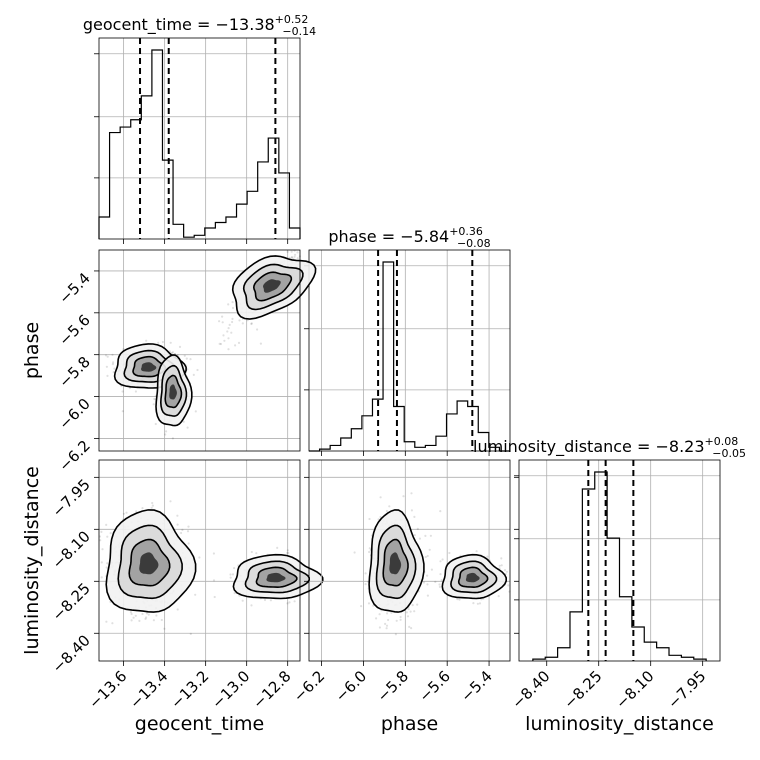  What do you see at coordinates (476, 686) in the screenshot?
I see `xtick-label-phase: −5.4` at bounding box center [476, 686].